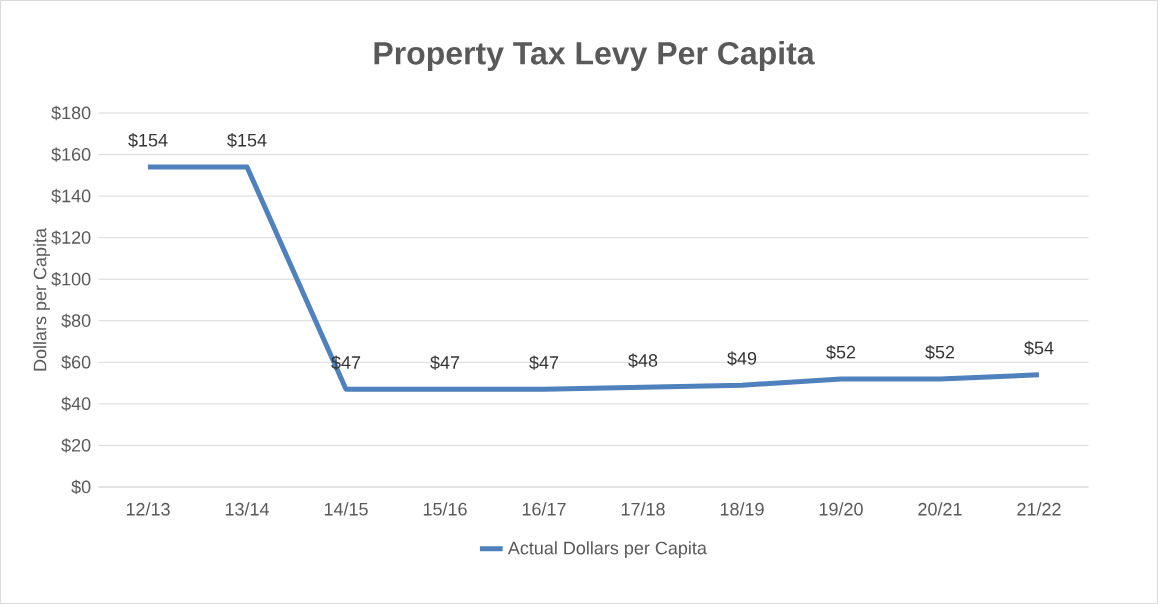  What do you see at coordinates (76, 362) in the screenshot?
I see `y-tick-label: $60` at bounding box center [76, 362].